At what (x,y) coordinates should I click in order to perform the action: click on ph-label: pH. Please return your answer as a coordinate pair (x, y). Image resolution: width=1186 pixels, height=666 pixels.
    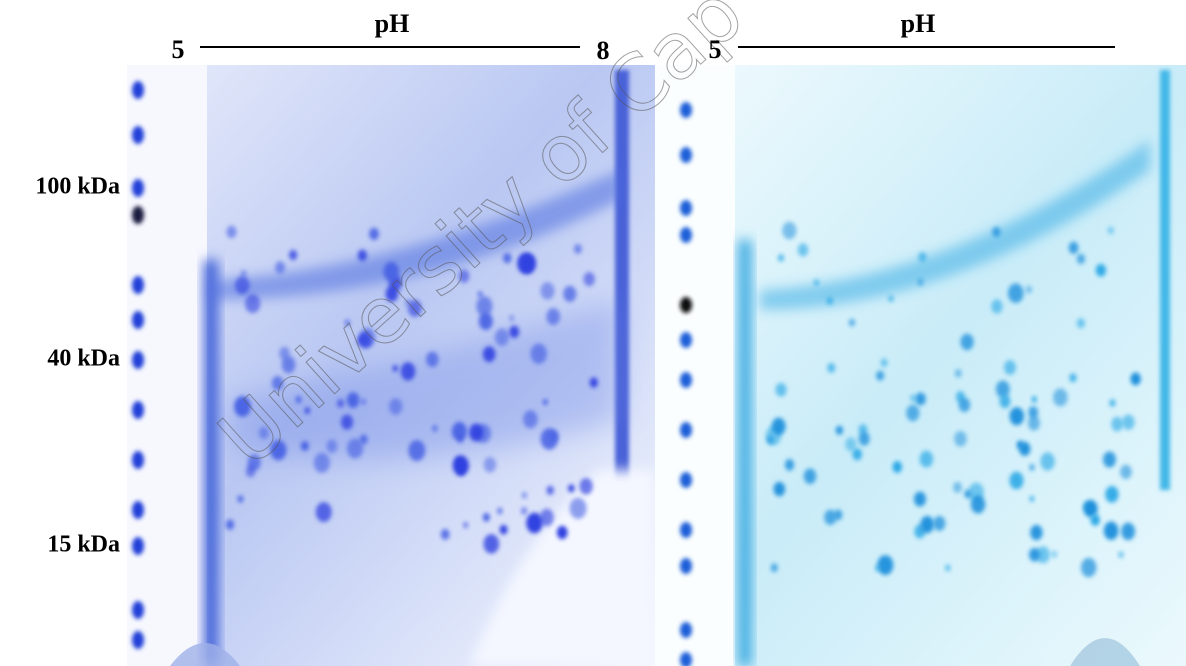
    Looking at the image, I should click on (392, 23).